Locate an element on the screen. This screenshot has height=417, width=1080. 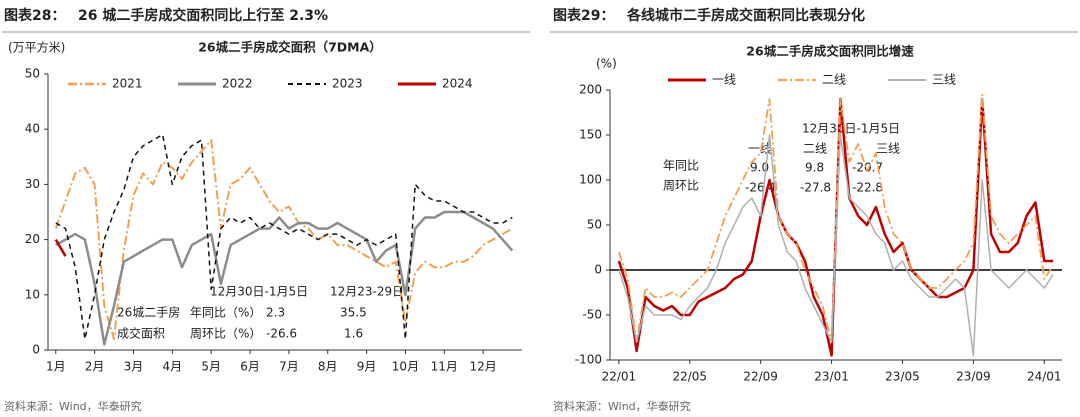
chart-subtitle: 26城二手房成交面积同比增速 is located at coordinates (830, 51).